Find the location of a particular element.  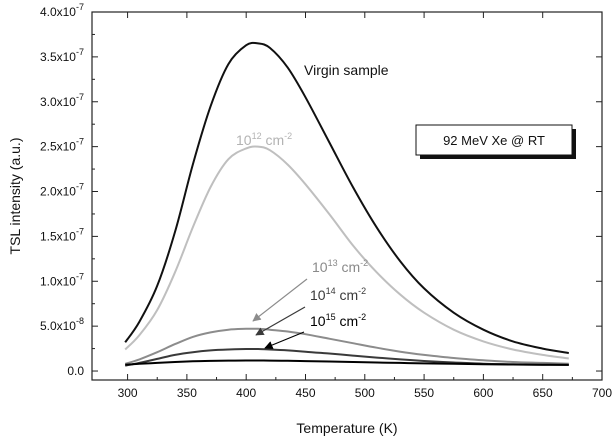

x-tick-label: 500 is located at coordinates (365, 393).